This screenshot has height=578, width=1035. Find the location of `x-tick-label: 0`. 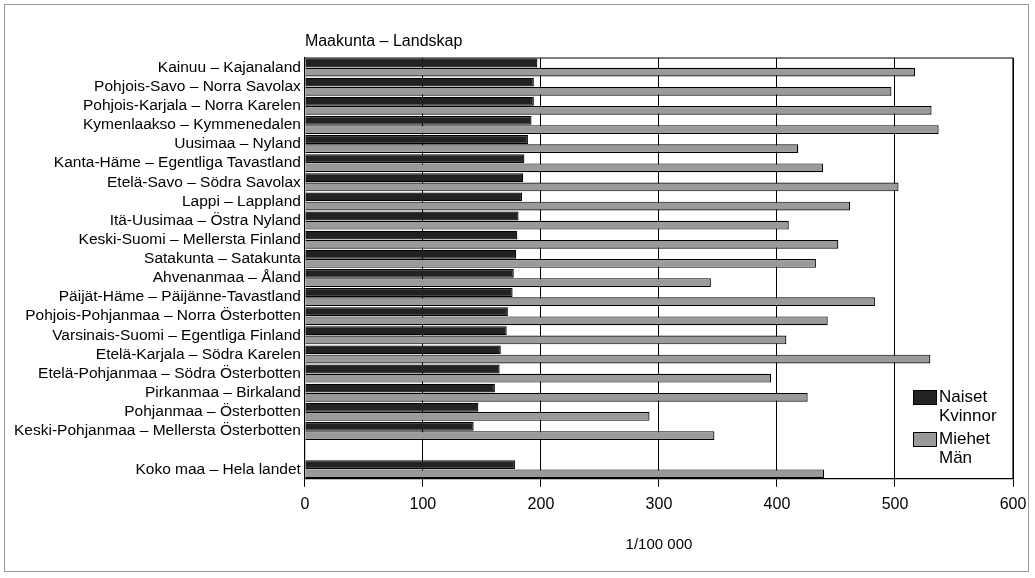

x-tick-label: 0 is located at coordinates (305, 503).